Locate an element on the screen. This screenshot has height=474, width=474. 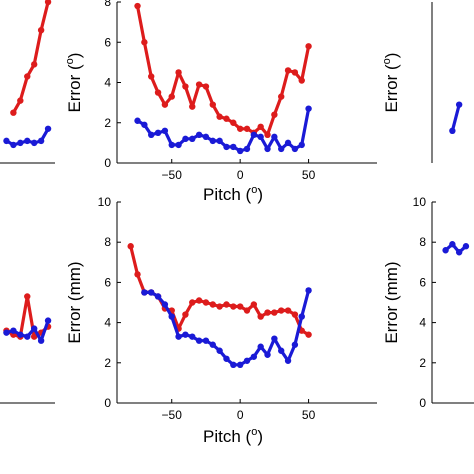
x-tick-label: 50 is located at coordinates (309, 415).